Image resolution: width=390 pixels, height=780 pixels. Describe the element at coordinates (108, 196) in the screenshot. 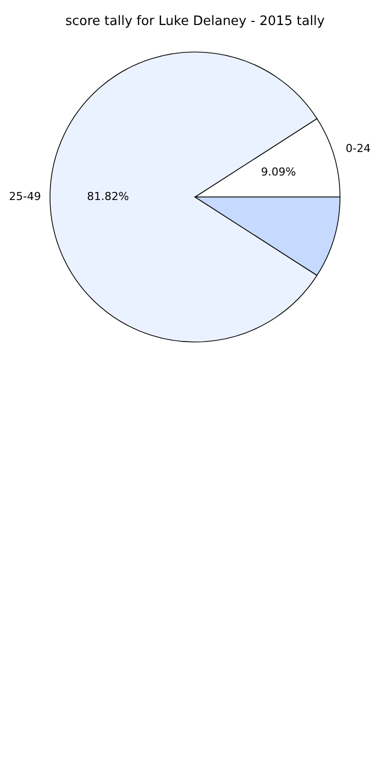

I see `data-label: 81.82%` at that location.